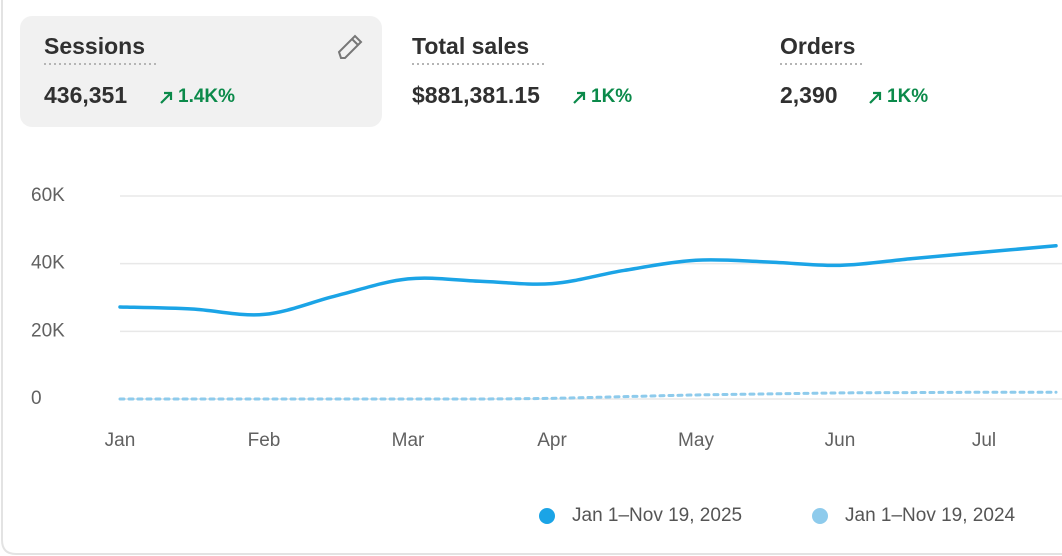 This screenshot has width=1062, height=556. What do you see at coordinates (657, 515) in the screenshot?
I see `legend-label: Jan 1–Nov 19, 2025` at bounding box center [657, 515].